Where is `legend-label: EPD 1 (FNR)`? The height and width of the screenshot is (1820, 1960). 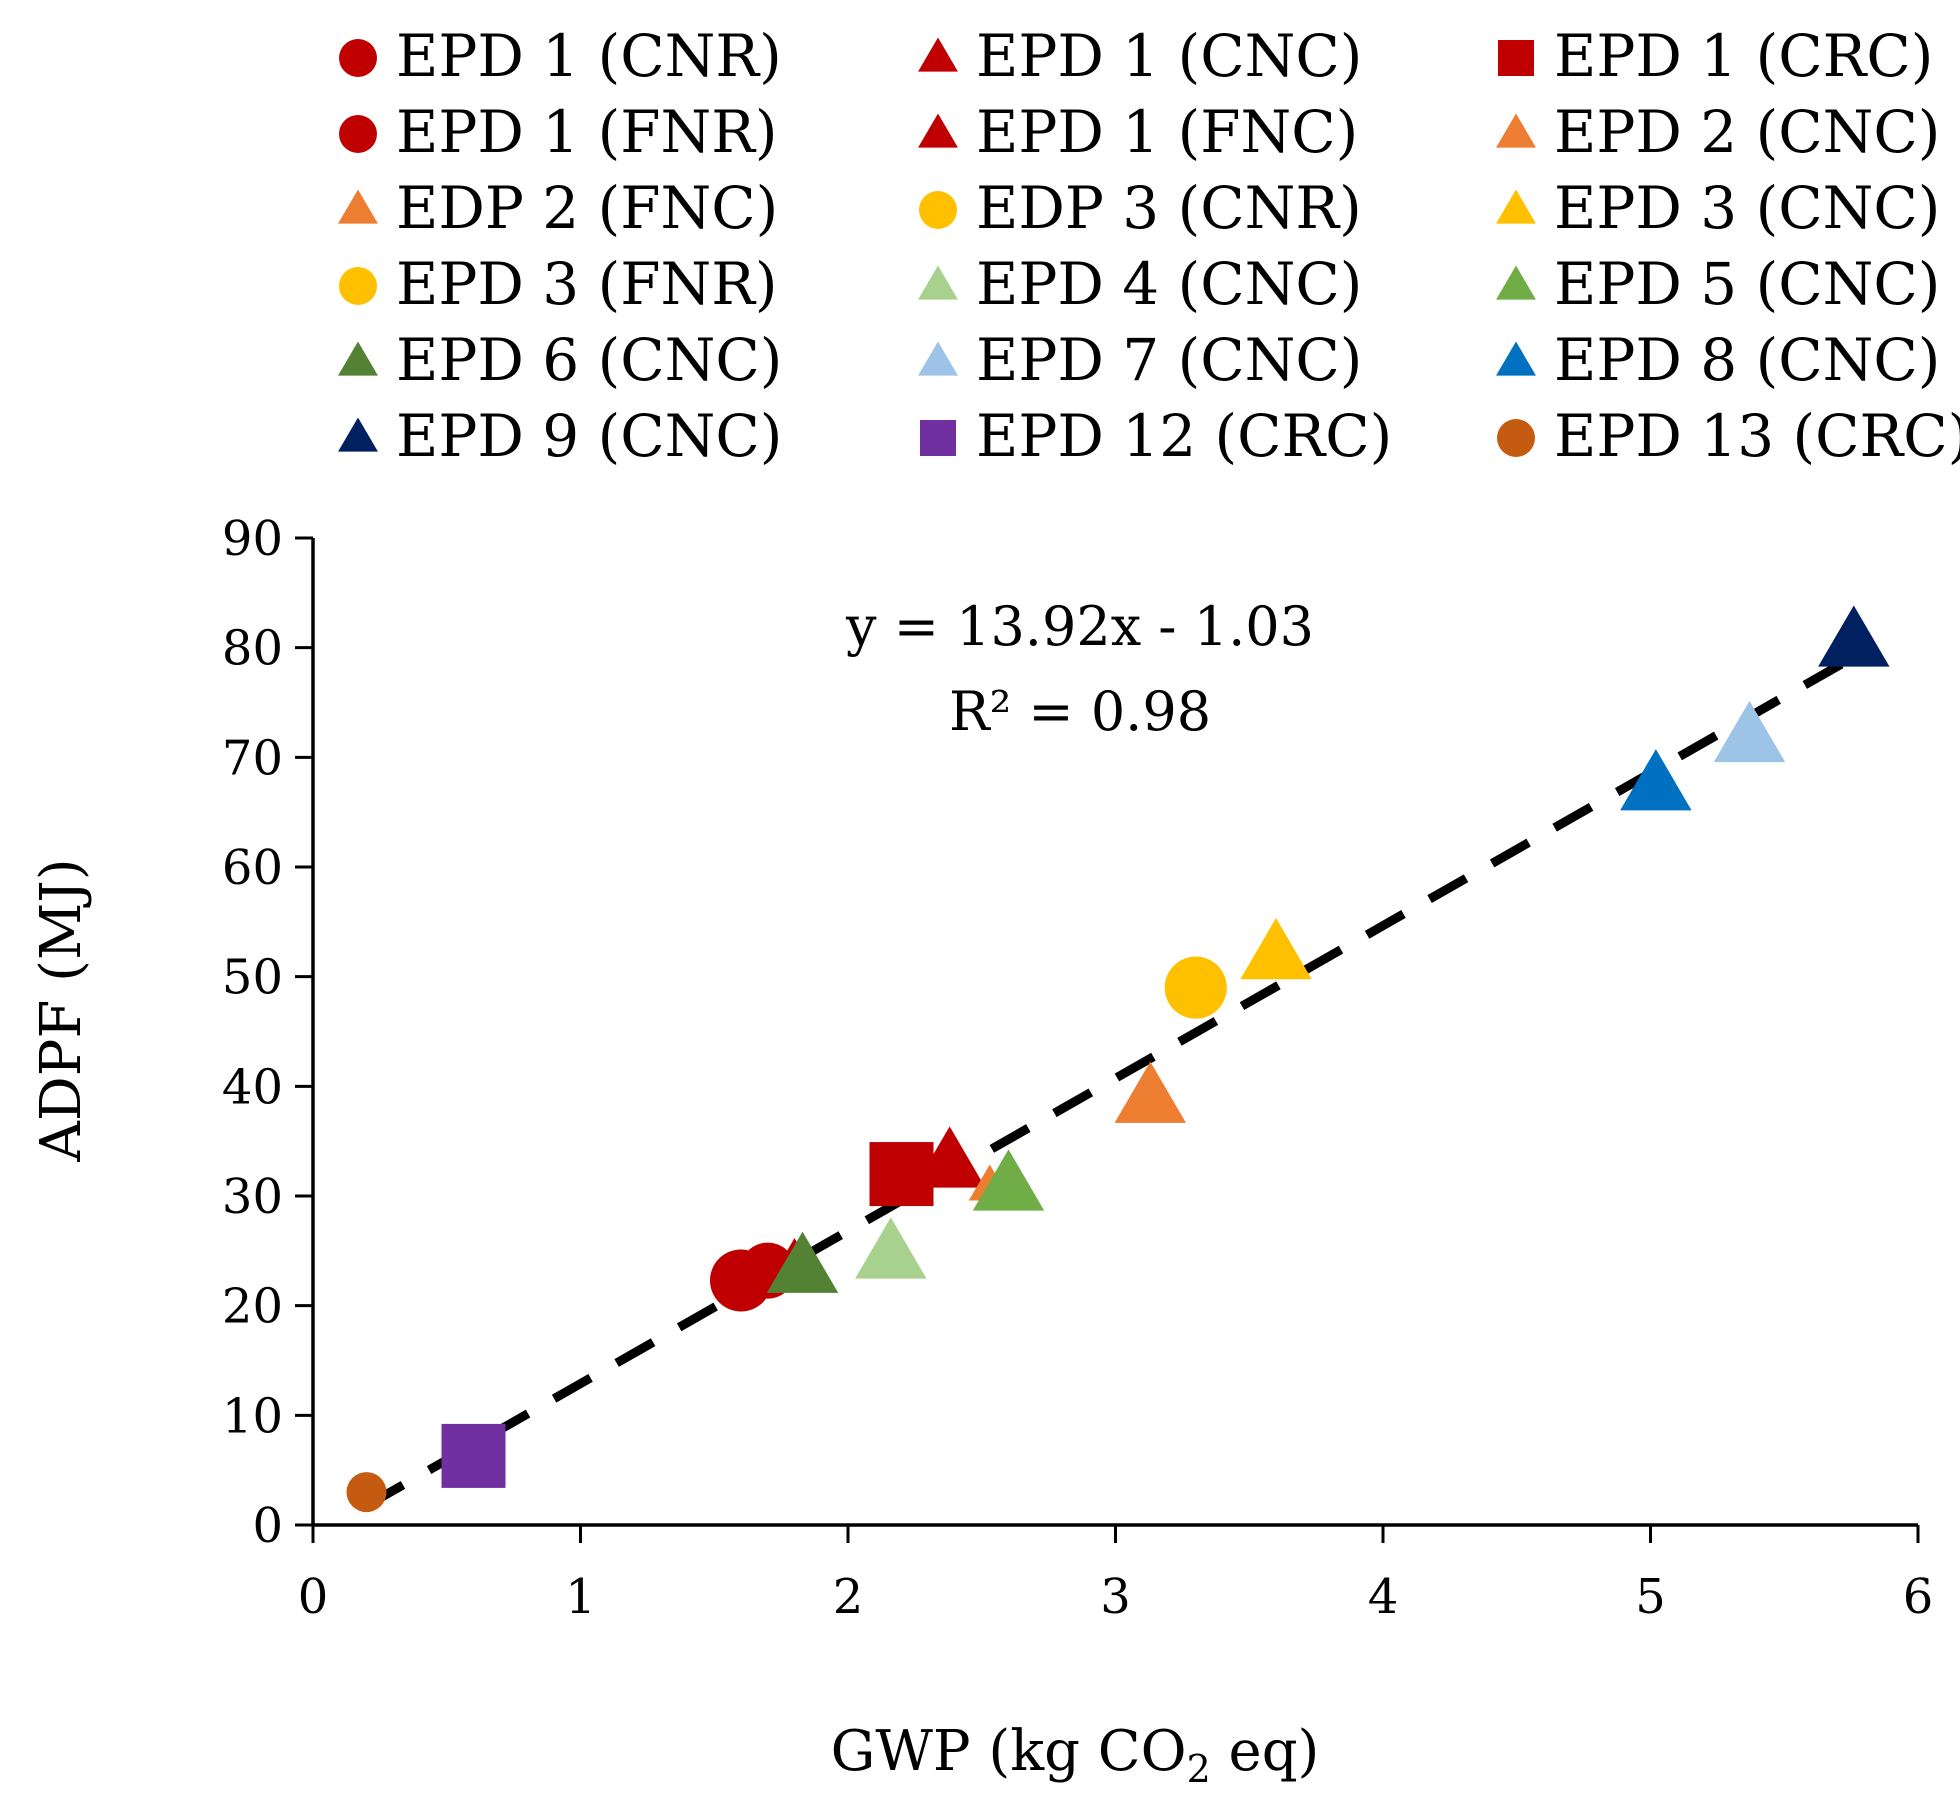
legend-label: EPD 1 (FNR) is located at coordinates (587, 132).